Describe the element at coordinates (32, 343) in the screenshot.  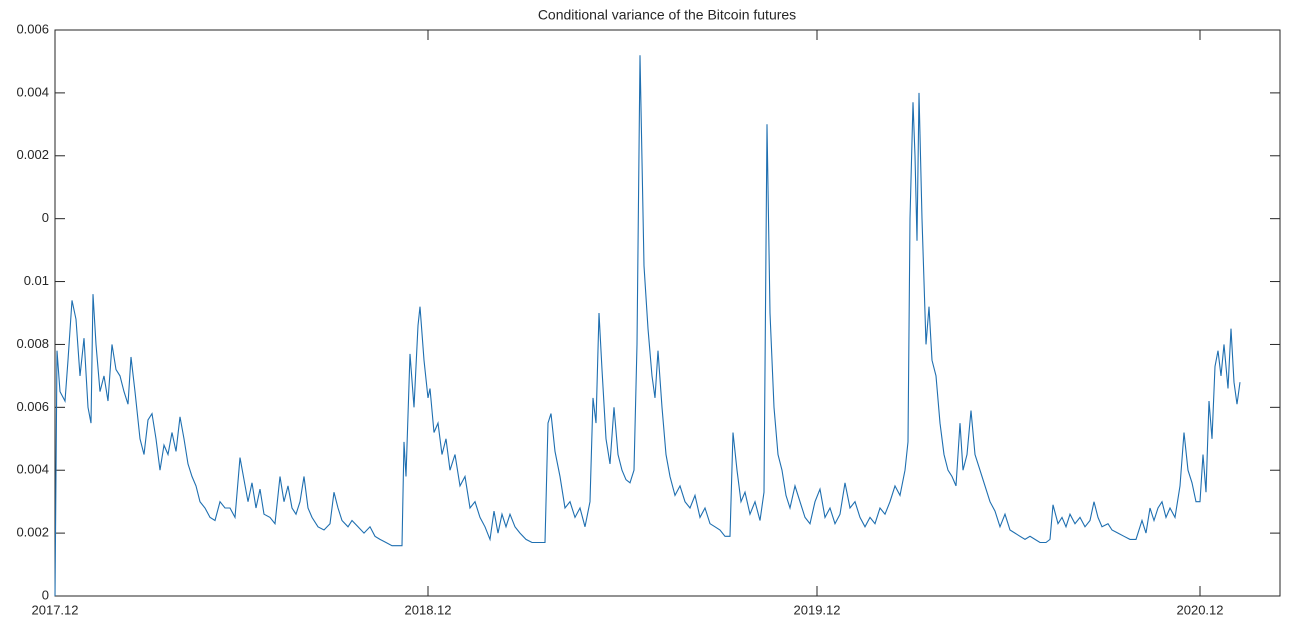
I see `y-tick-label: 0.008` at that location.